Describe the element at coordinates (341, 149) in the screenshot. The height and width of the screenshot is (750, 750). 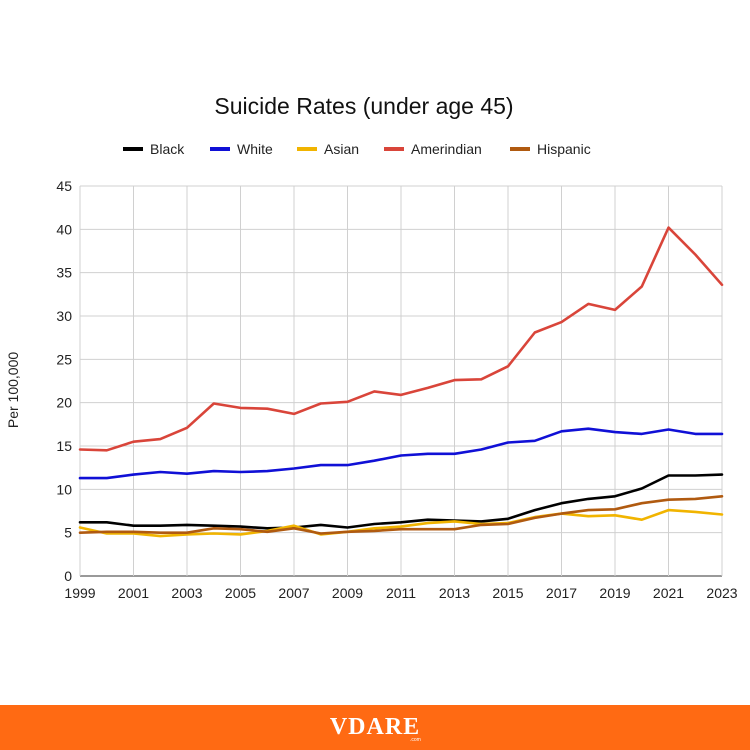
I see `legend-label-asian: Asian` at that location.